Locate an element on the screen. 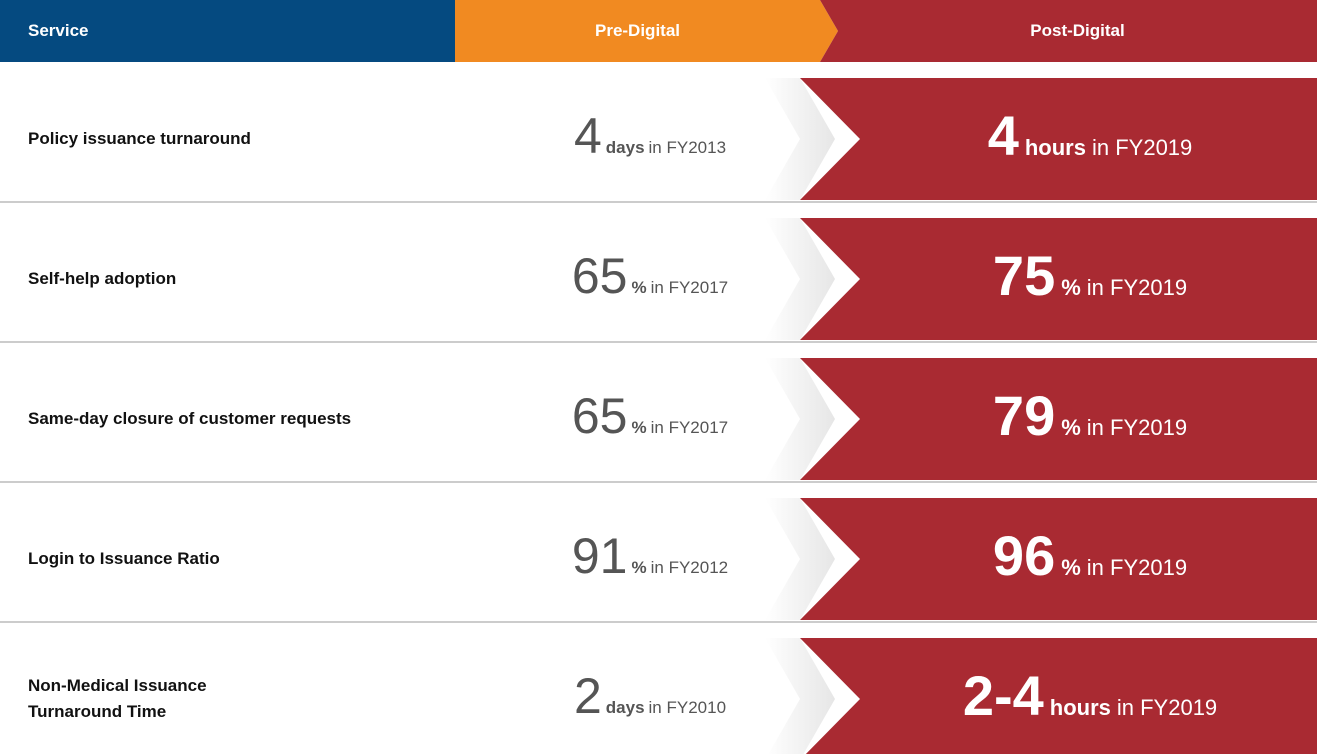 Image resolution: width=1317 pixels, height=754 pixels. header-service-bg is located at coordinates (230, 31).